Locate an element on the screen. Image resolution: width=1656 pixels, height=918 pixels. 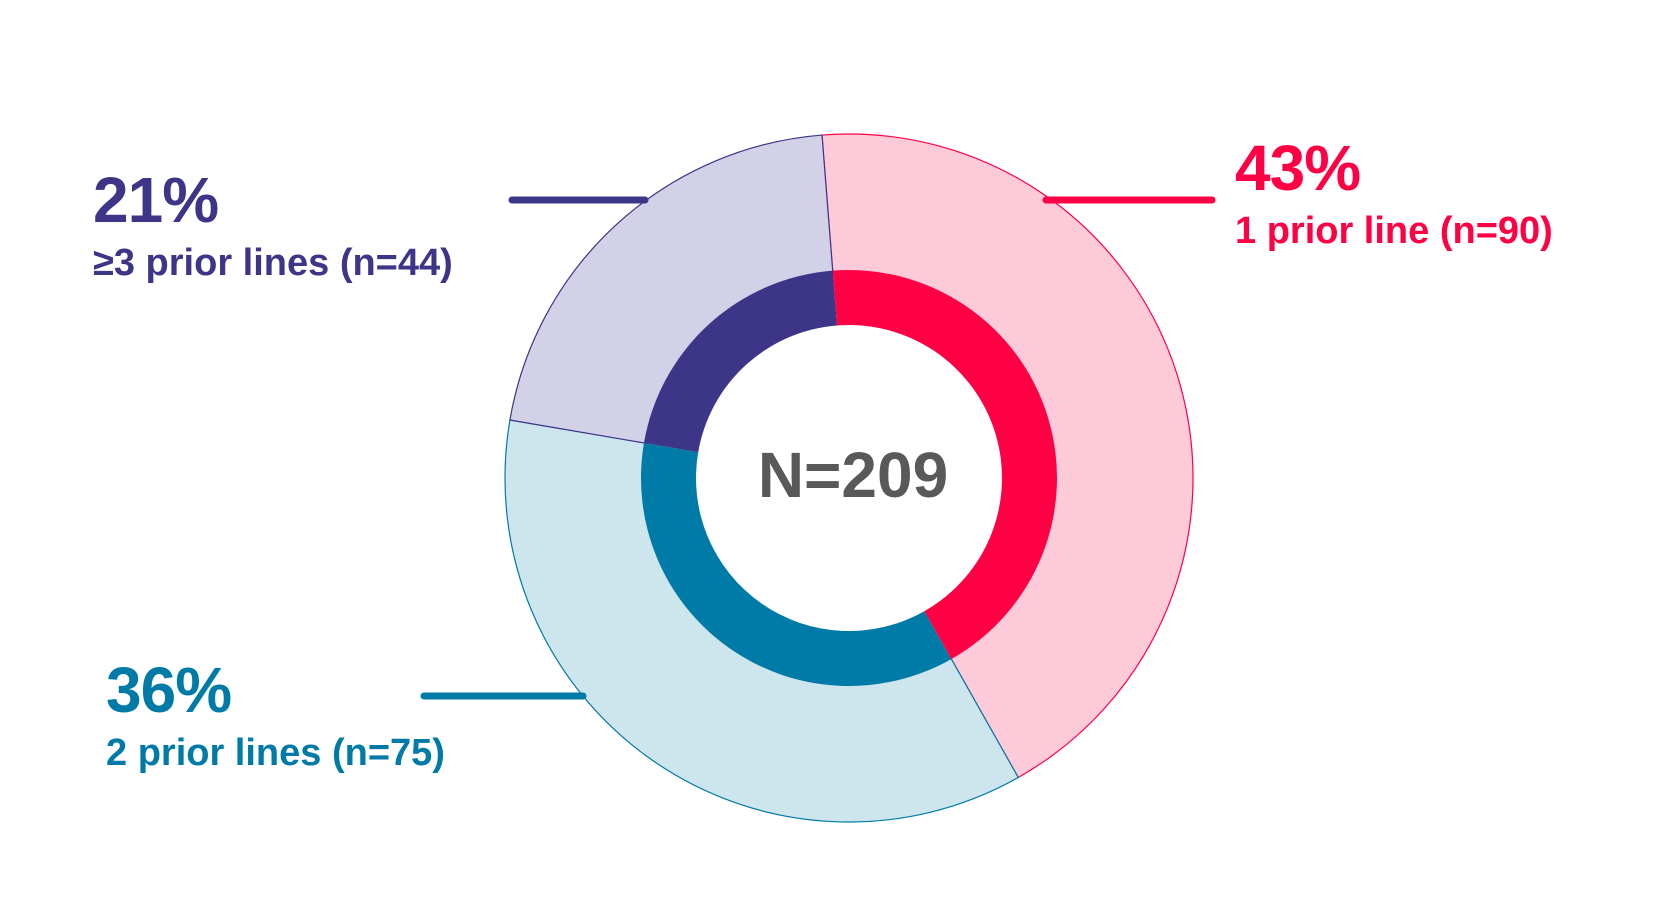
slice-percent: 43% is located at coordinates (1298, 168).